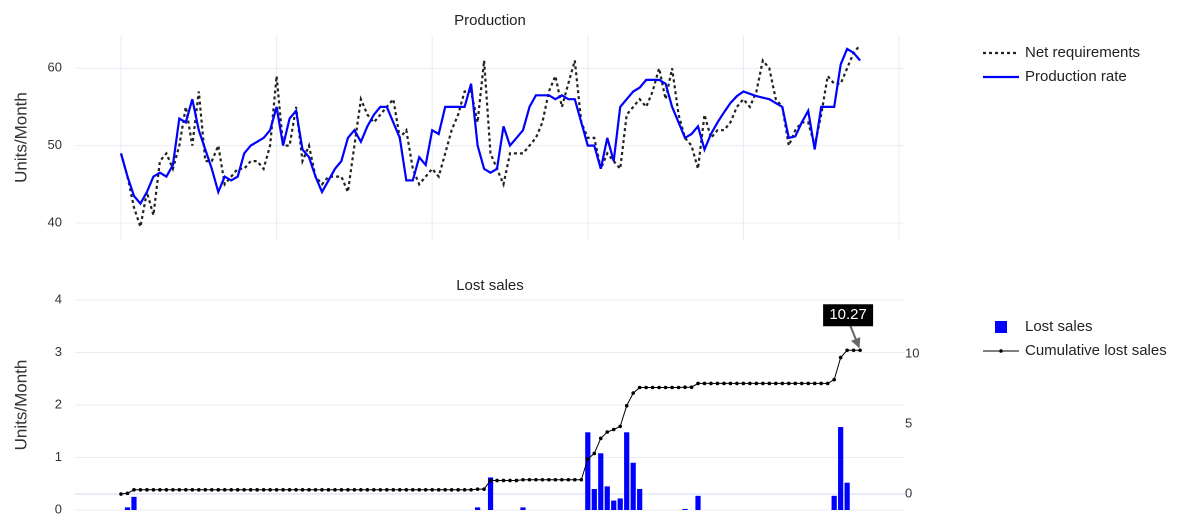 This screenshot has height=518, width=1194. I want to click on y-tick-label: 0, so click(58, 508).